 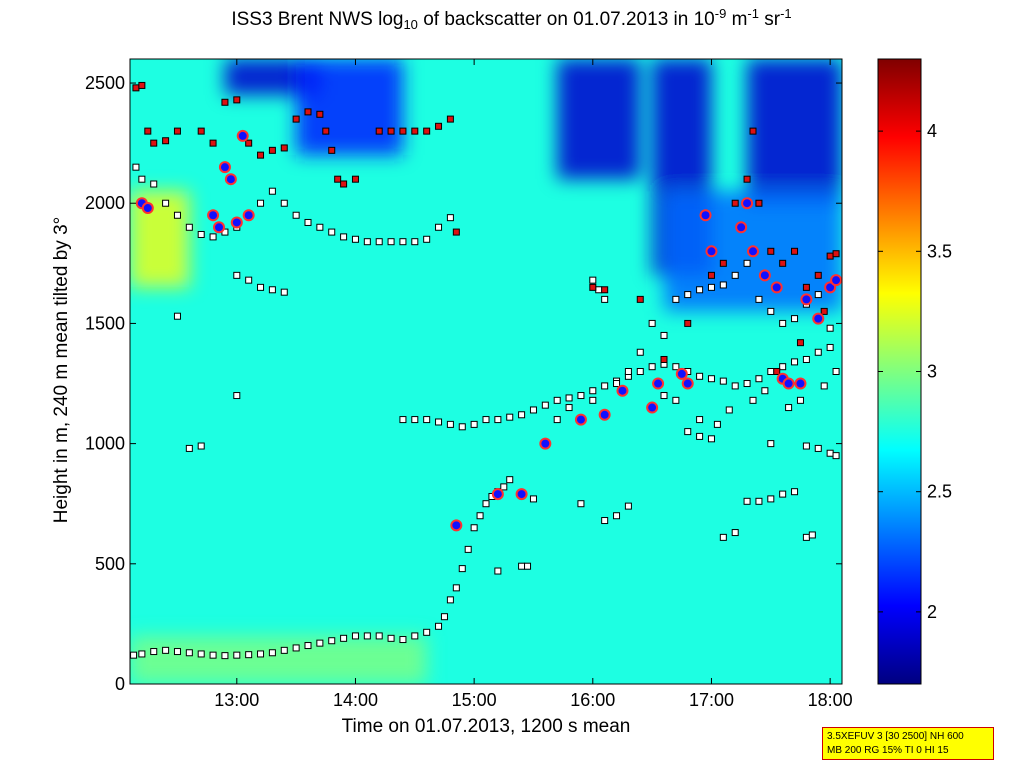 What do you see at coordinates (355, 700) in the screenshot?
I see `x-tick-label: 14:00` at bounding box center [355, 700].